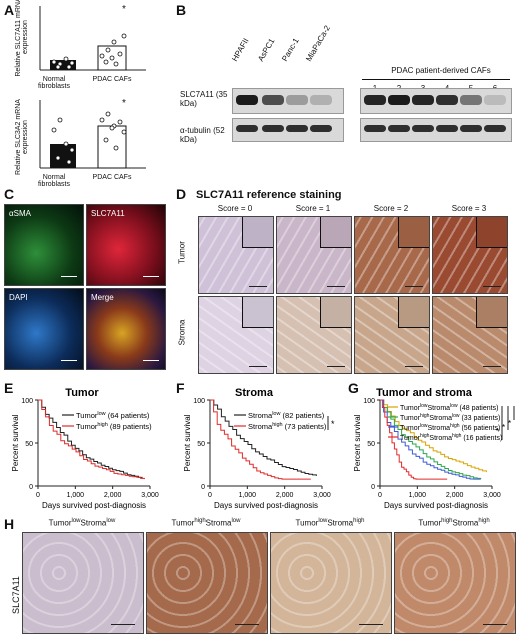  Describe the element at coordinates (254, 393) in the screenshot. I see `km-title: Stroma` at that location.